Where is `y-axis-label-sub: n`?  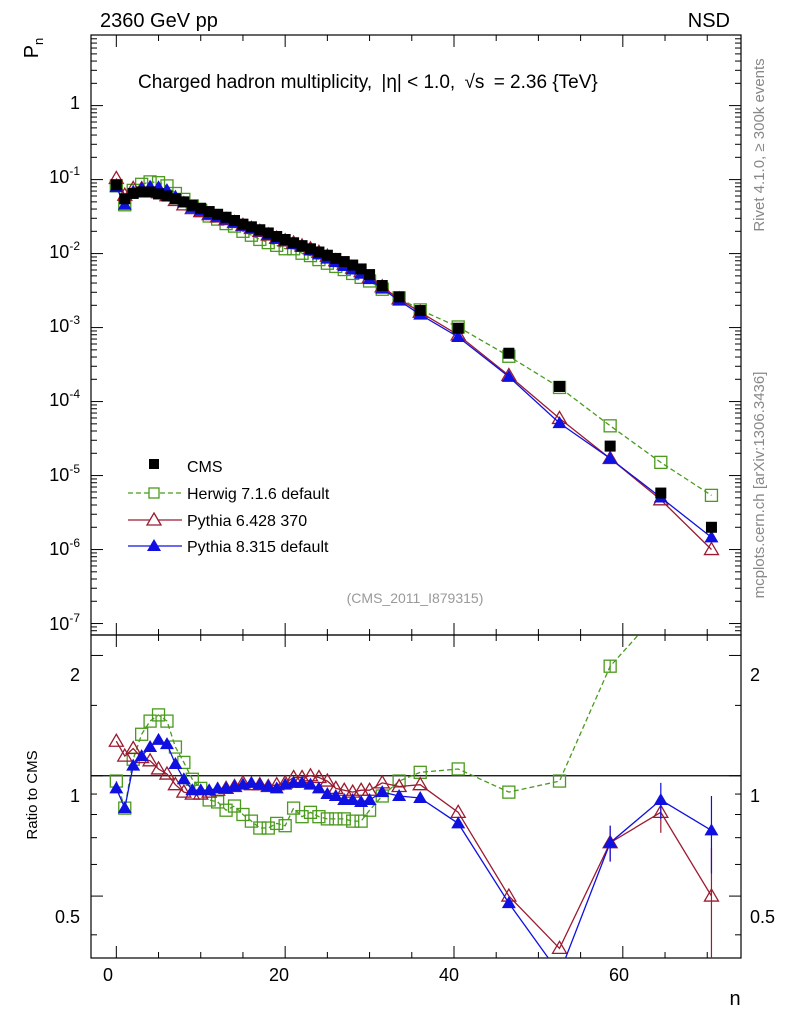
y-axis-label-sub: n is located at coordinates (38, 41).